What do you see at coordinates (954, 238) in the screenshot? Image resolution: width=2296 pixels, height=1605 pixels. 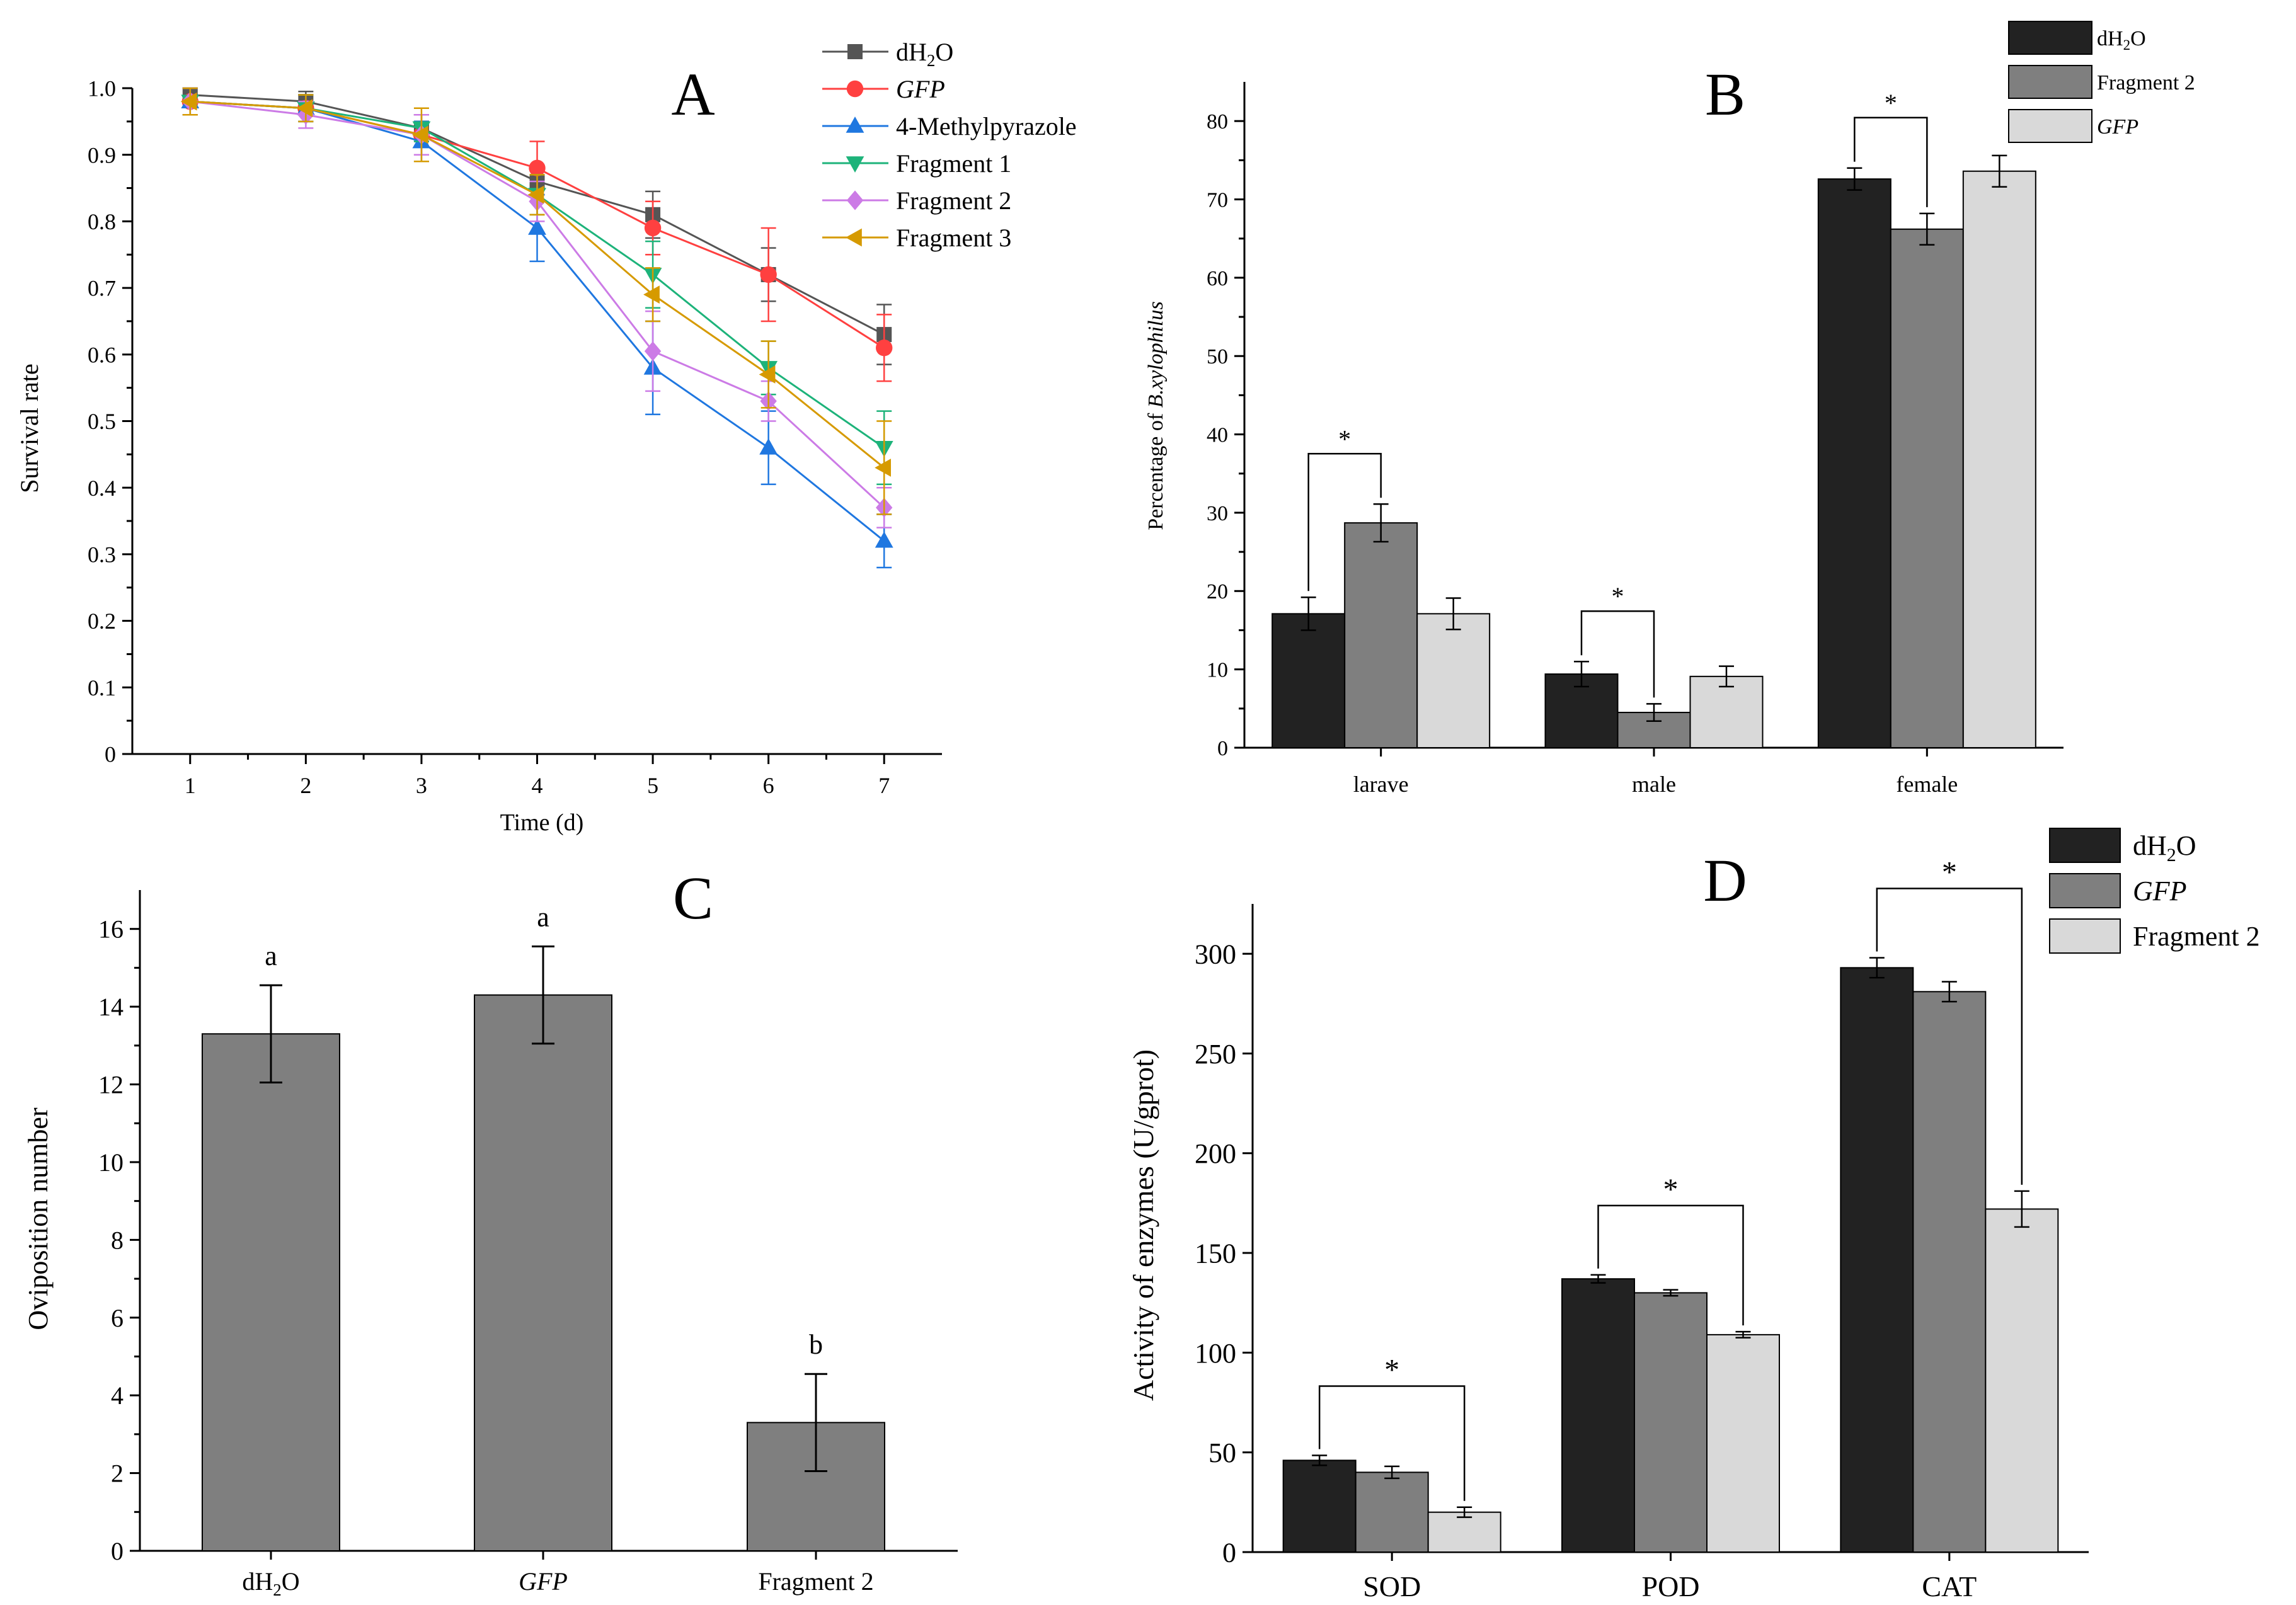 I see `legend-label: Fragment 3` at bounding box center [954, 238].